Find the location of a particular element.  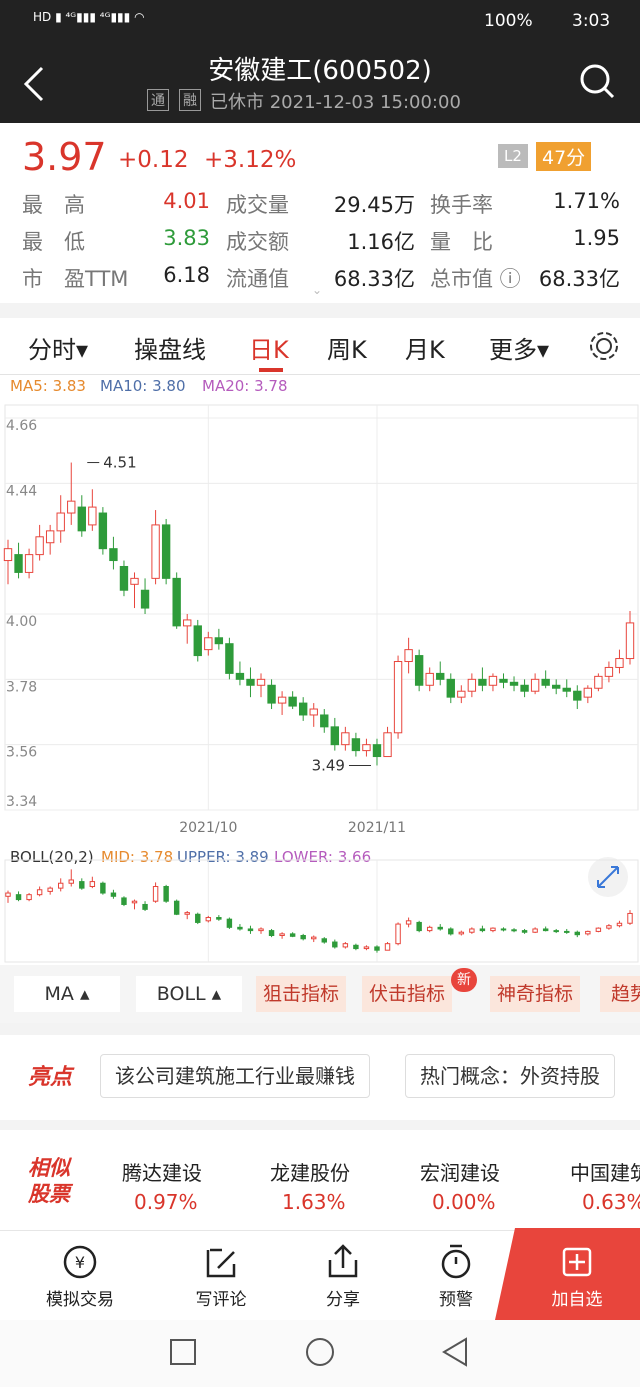

tab: 操盘线 is located at coordinates (170, 350).